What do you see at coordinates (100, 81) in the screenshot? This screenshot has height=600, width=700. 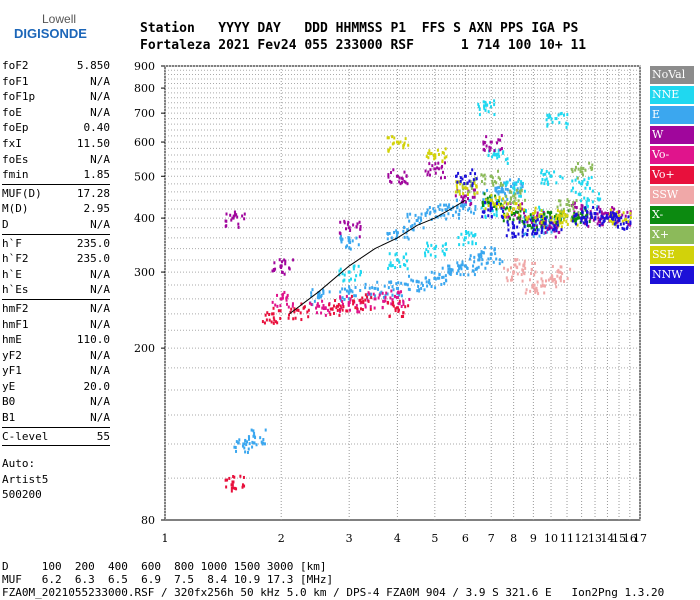 I see `param-value: N/A` at bounding box center [100, 81].